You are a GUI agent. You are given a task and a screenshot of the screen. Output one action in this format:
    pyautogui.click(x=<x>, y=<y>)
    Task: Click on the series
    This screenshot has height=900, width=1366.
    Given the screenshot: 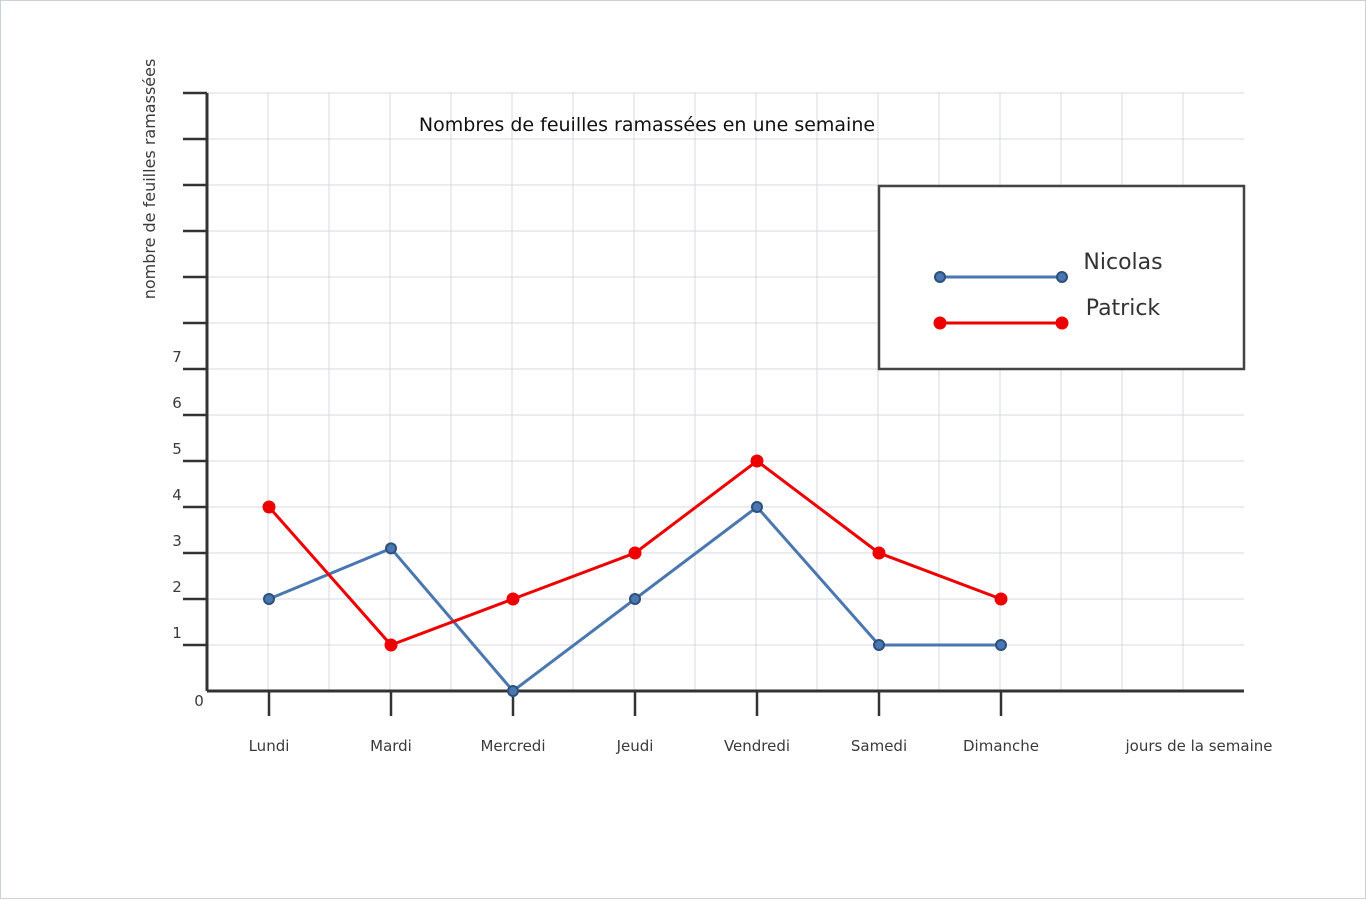 What is the action you would take?
    pyautogui.click(x=635, y=575)
    